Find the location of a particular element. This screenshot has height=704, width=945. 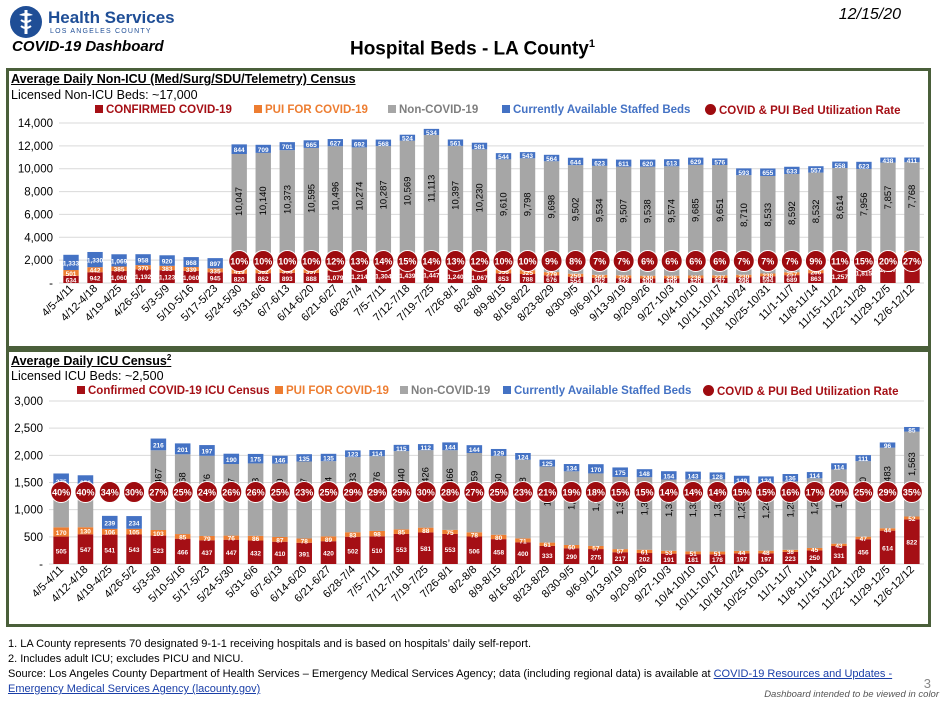

y-tick-label: 6,000 is located at coordinates (38, 215).